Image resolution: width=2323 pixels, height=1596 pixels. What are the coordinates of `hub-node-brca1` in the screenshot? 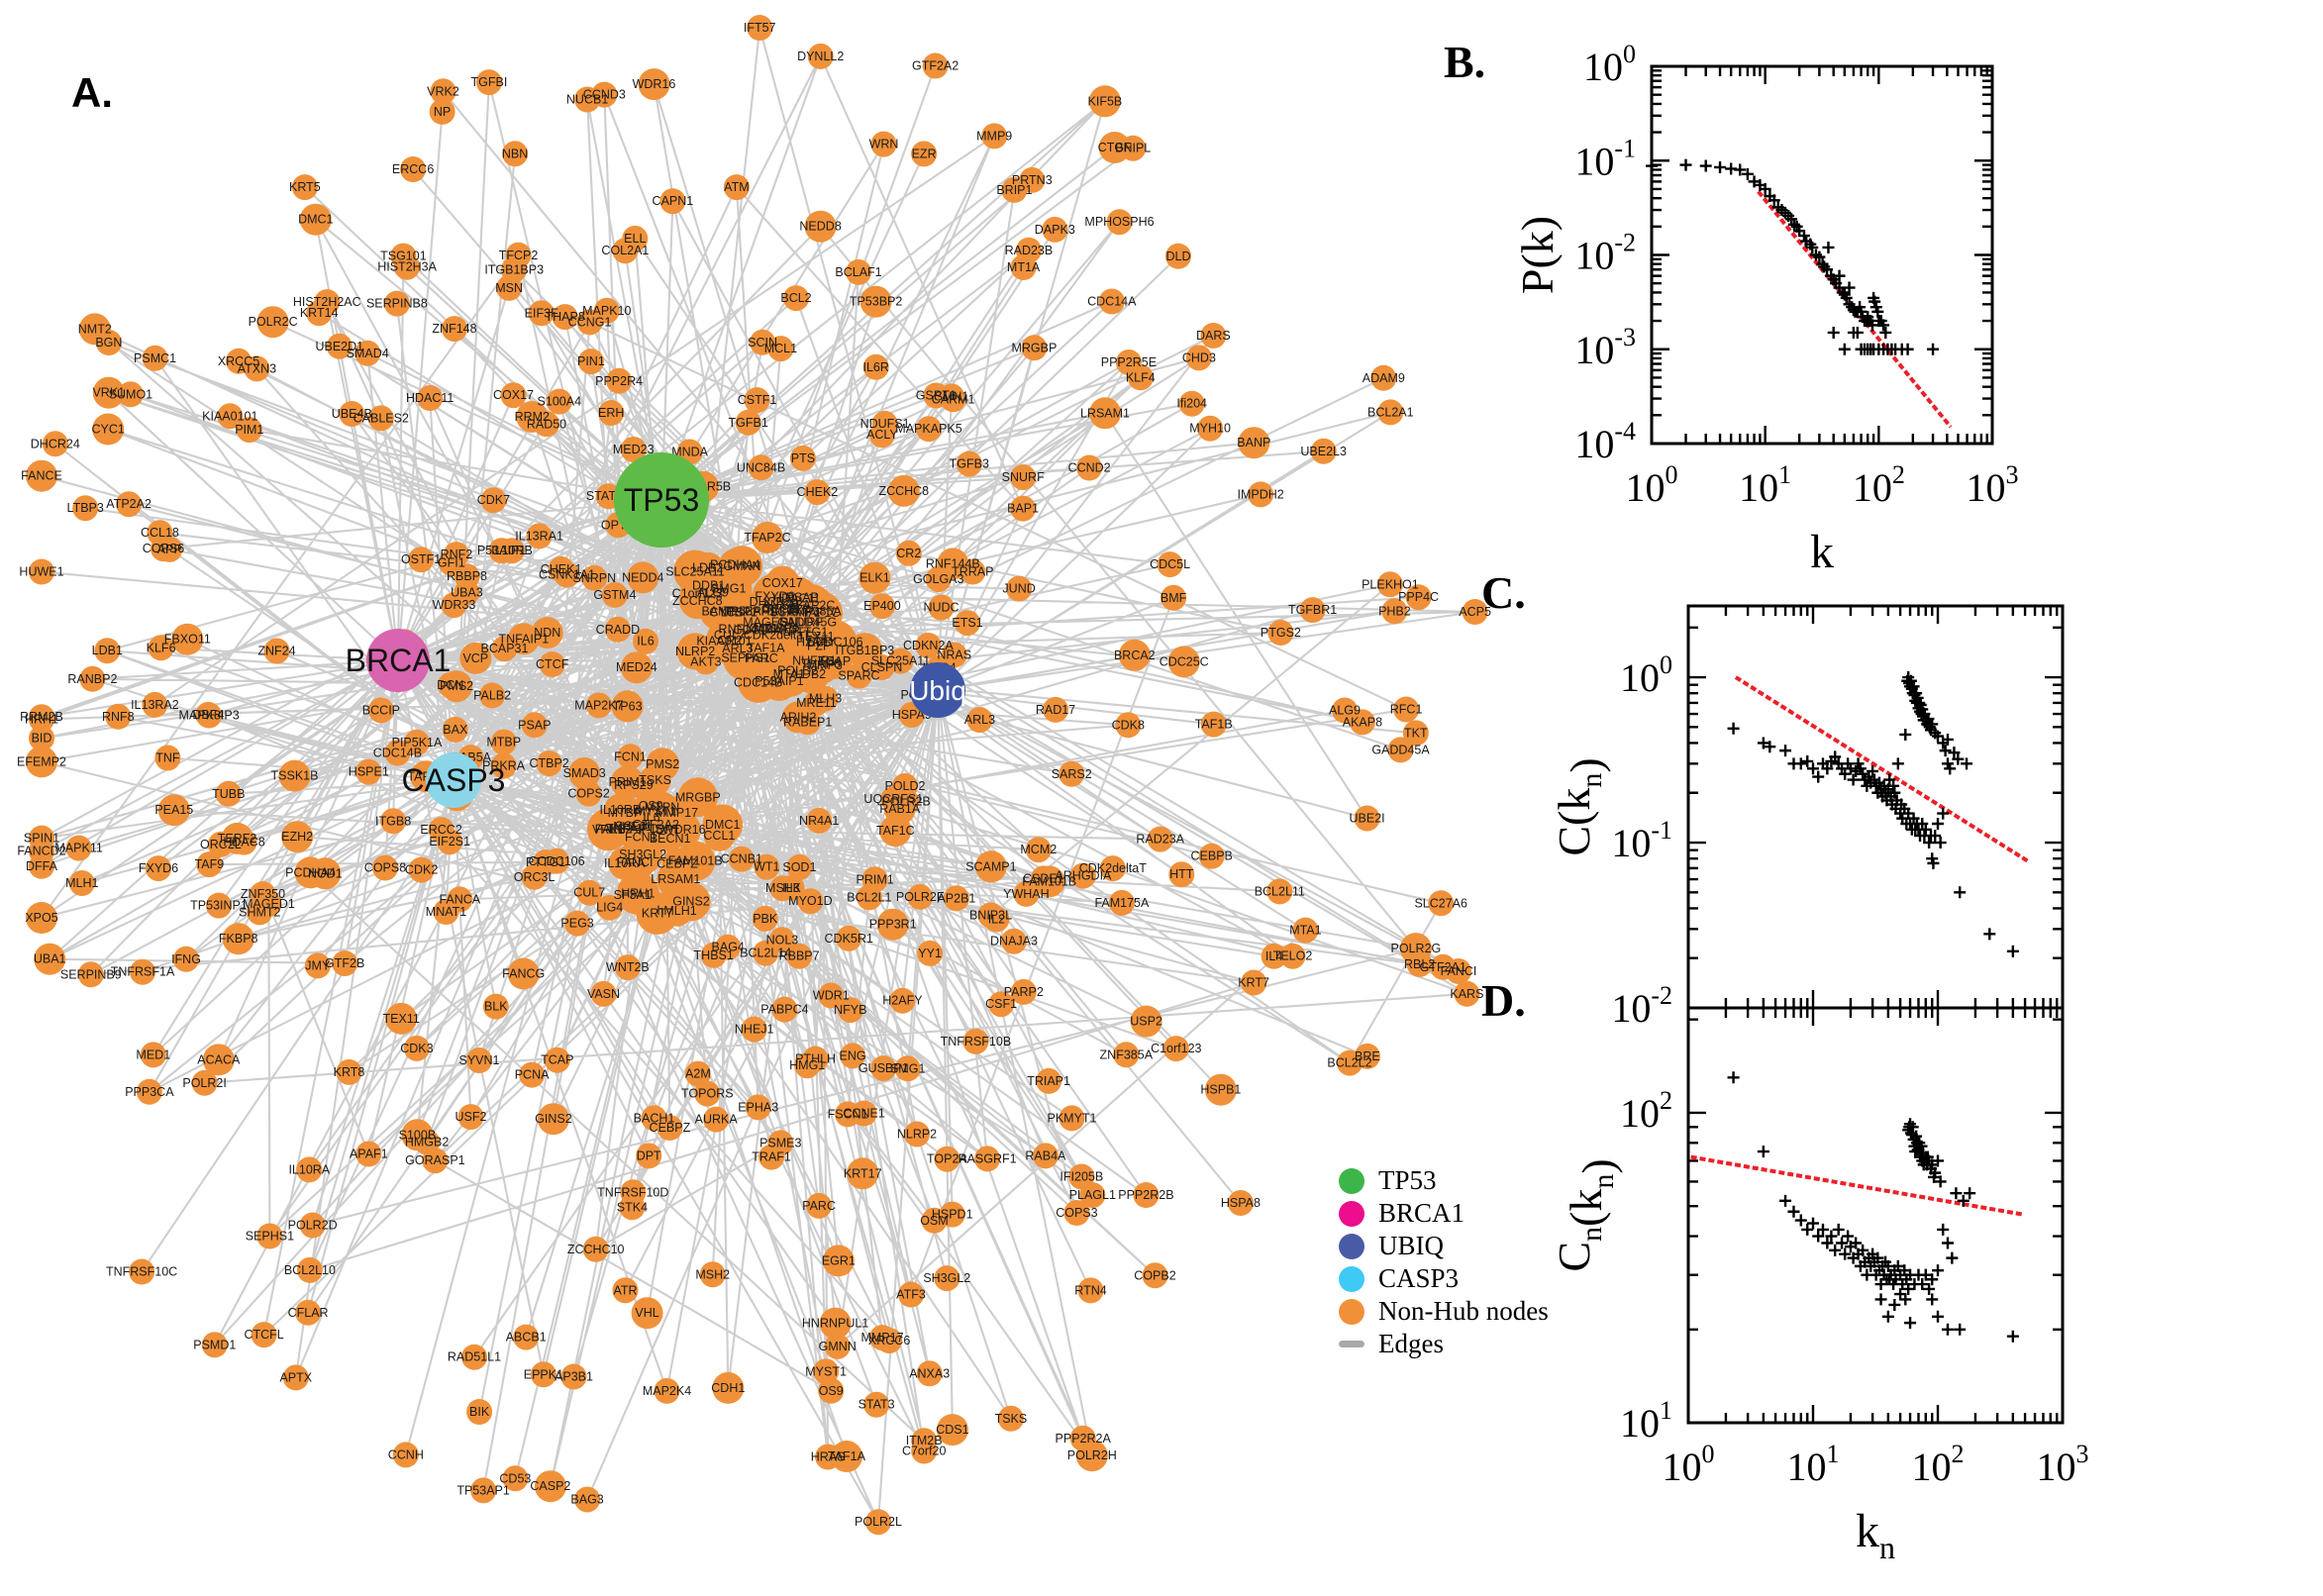 It's located at (398, 661).